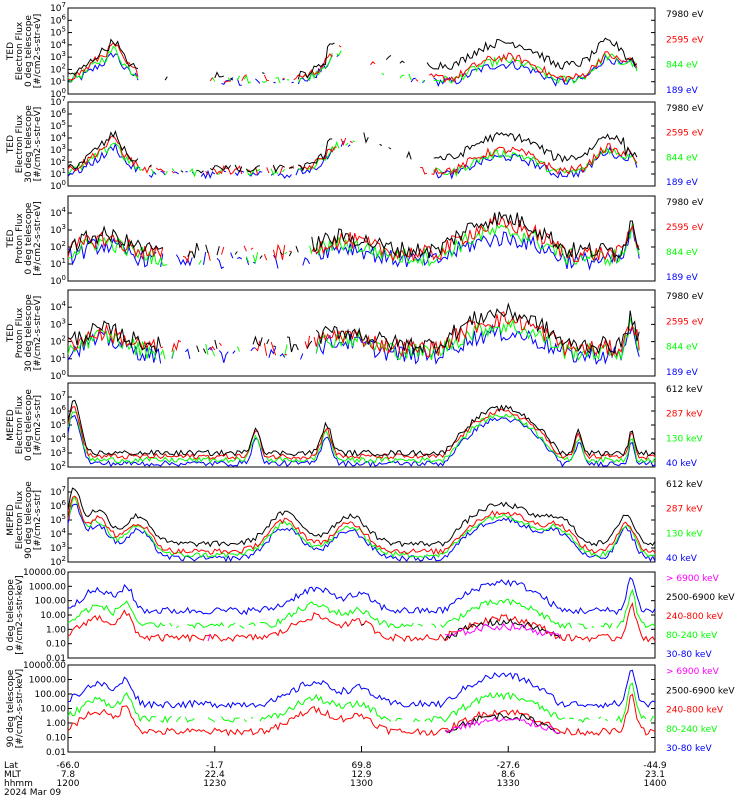  I want to click on y-tick-label: 10.00, so click(53, 616).